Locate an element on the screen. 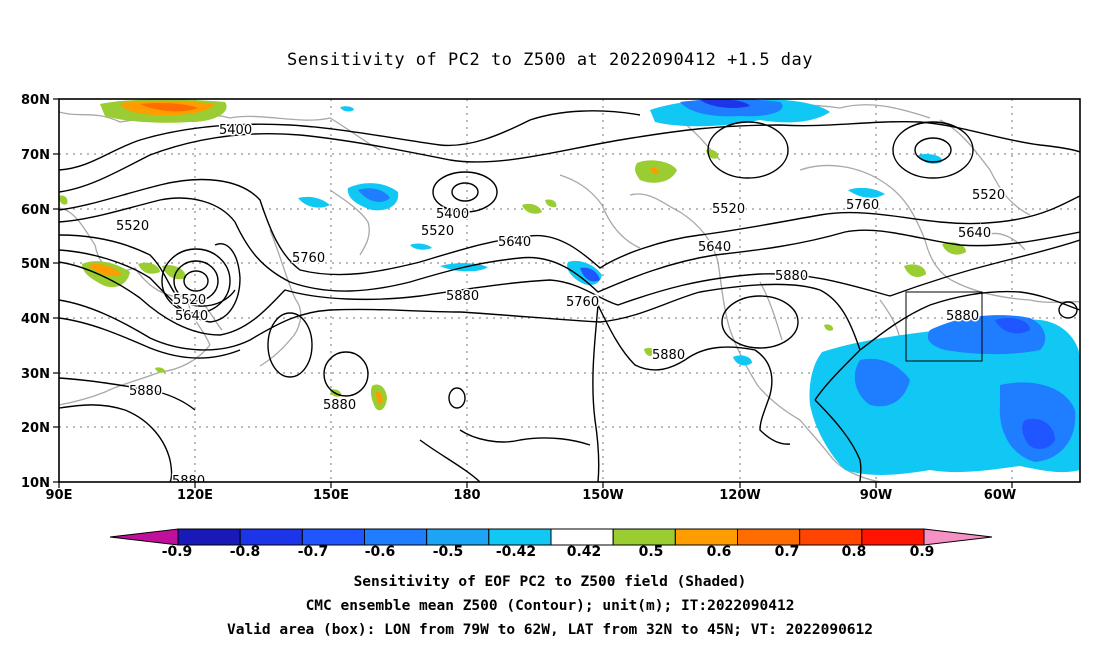 This screenshot has height=650, width=1100. lon-label: 90W is located at coordinates (876, 495).